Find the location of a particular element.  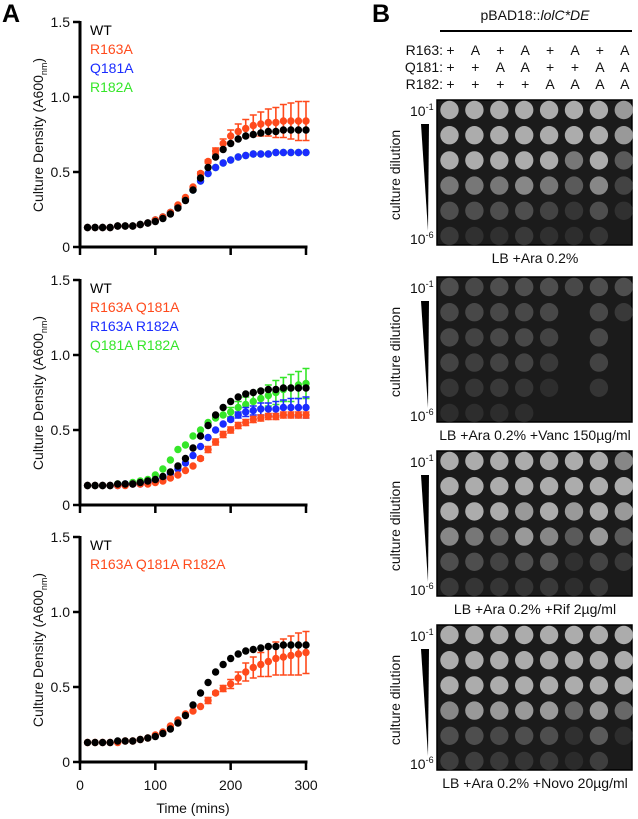

legend-entry: WT is located at coordinates (101, 288).